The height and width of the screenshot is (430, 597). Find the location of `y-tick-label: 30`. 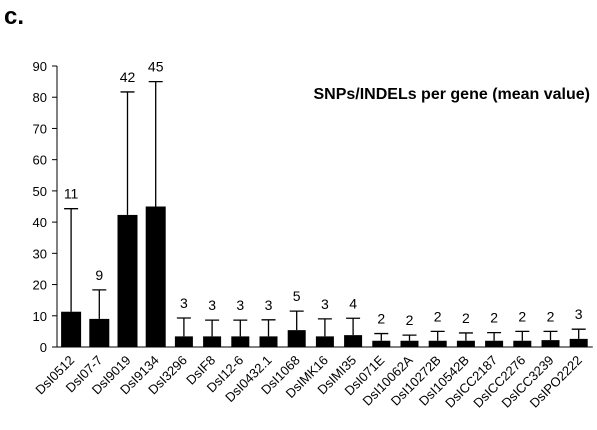

y-tick-label: 30 is located at coordinates (40, 253).